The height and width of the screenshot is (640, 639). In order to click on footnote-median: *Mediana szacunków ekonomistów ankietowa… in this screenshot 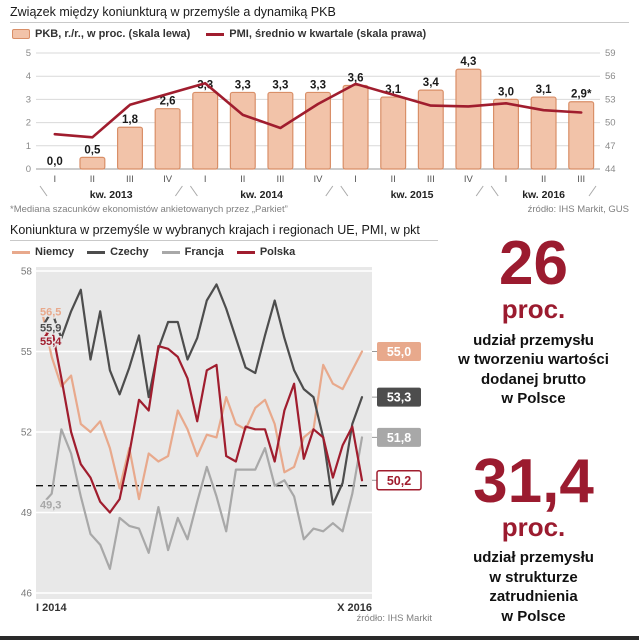, I will do `click(149, 209)`.